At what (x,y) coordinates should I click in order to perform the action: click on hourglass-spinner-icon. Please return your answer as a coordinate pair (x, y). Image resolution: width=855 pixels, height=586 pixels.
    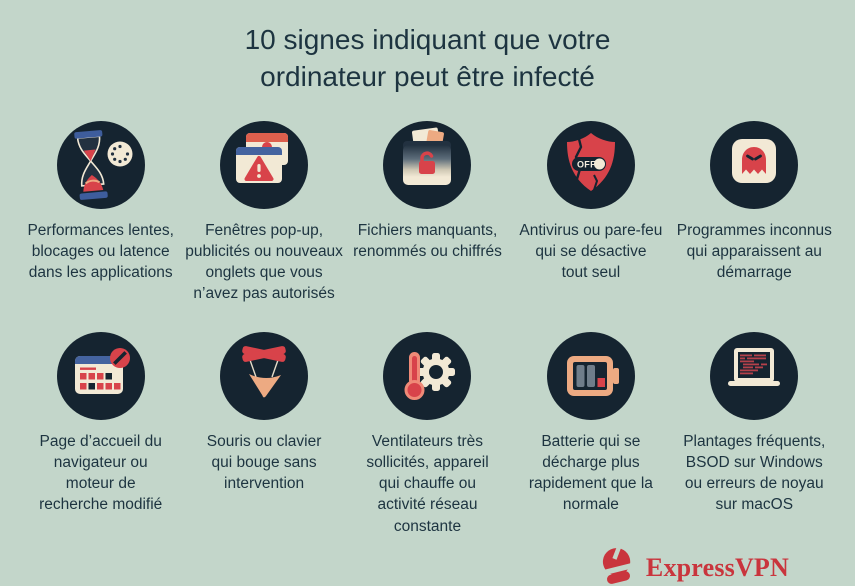
    Looking at the image, I should click on (100, 164).